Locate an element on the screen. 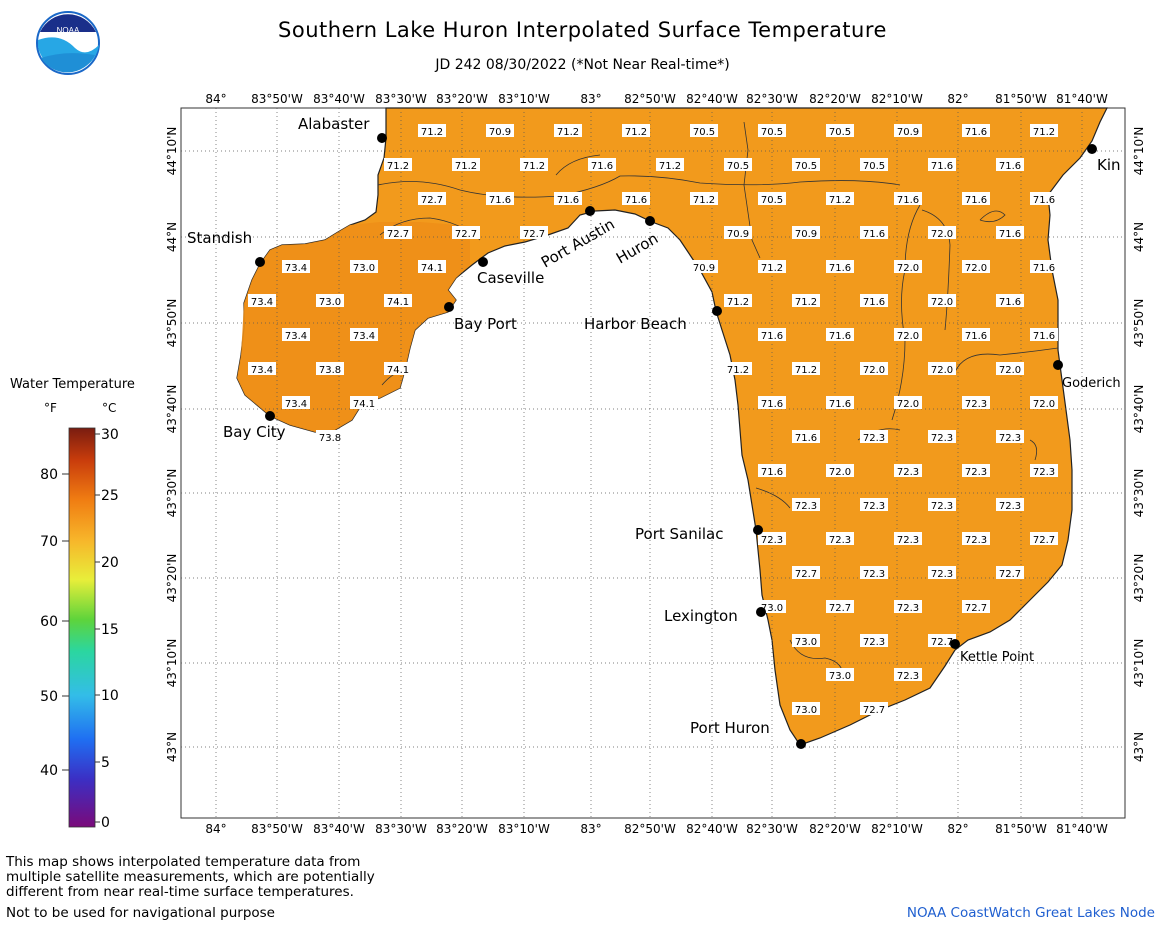  longitude-label: 83°40'W is located at coordinates (339, 829).